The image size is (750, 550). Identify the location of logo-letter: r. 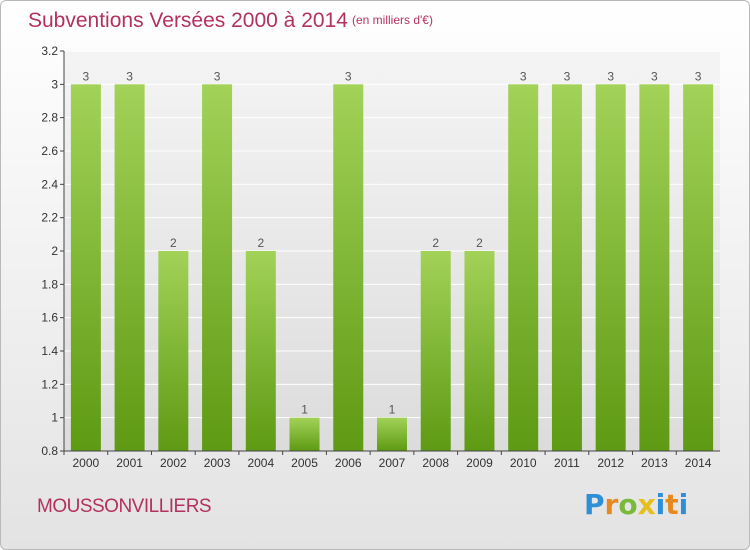
(611, 504).